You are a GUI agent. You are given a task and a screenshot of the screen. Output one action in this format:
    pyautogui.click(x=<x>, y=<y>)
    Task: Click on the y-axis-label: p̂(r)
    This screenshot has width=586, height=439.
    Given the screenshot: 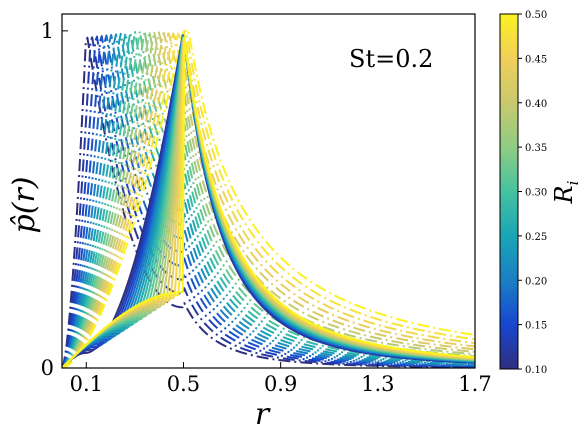 What is the action you would take?
    pyautogui.click(x=24, y=205)
    